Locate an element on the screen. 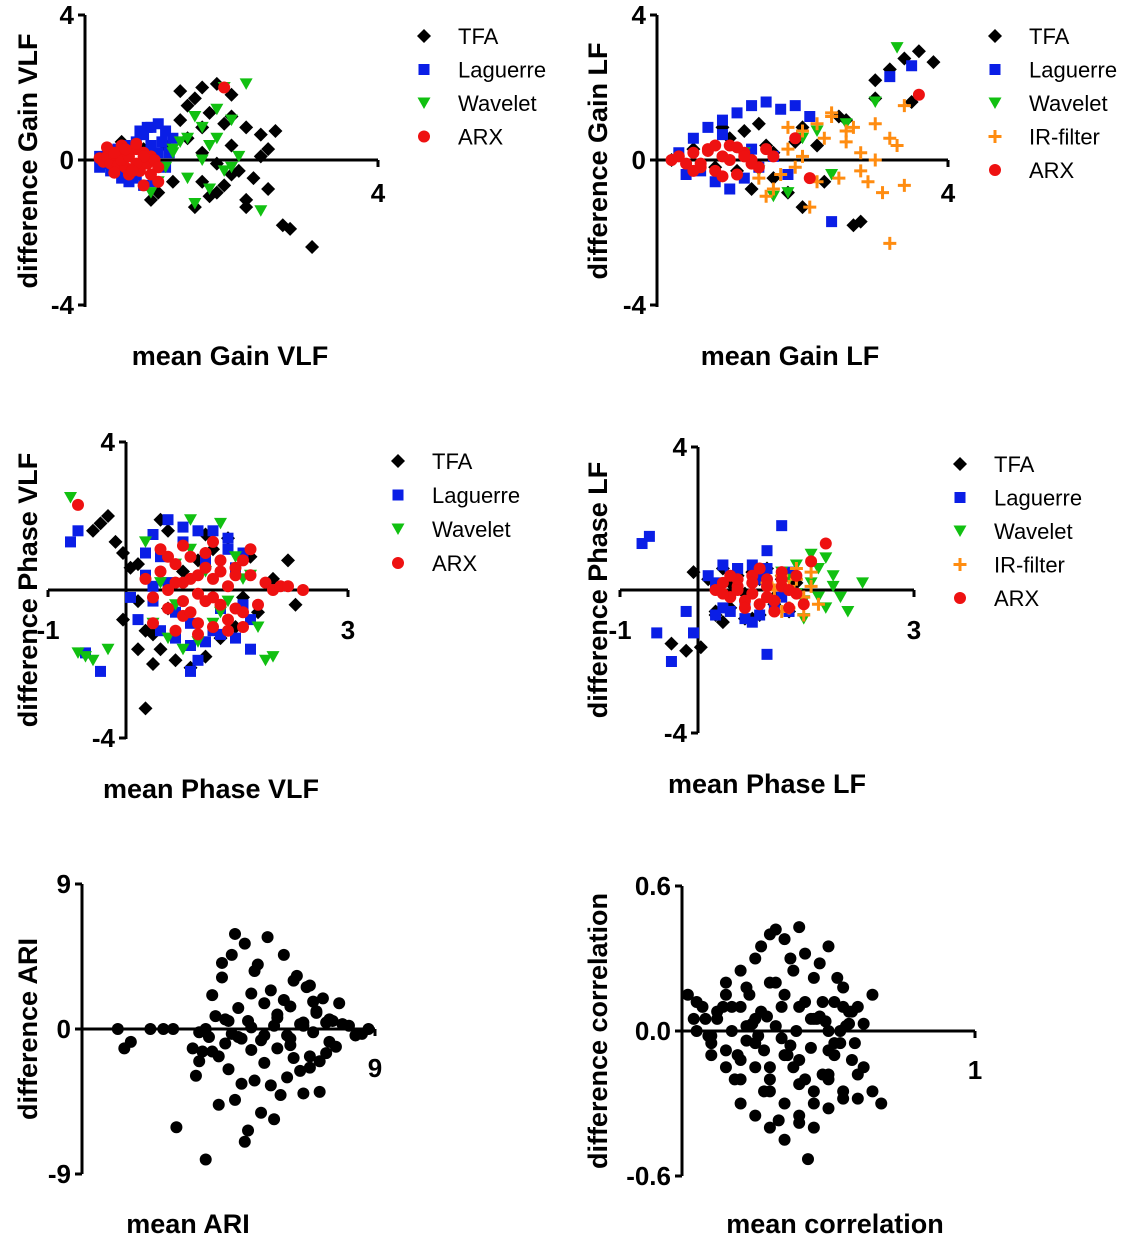 The image size is (1126, 1237). legend-label: Laguerre is located at coordinates (1038, 498).